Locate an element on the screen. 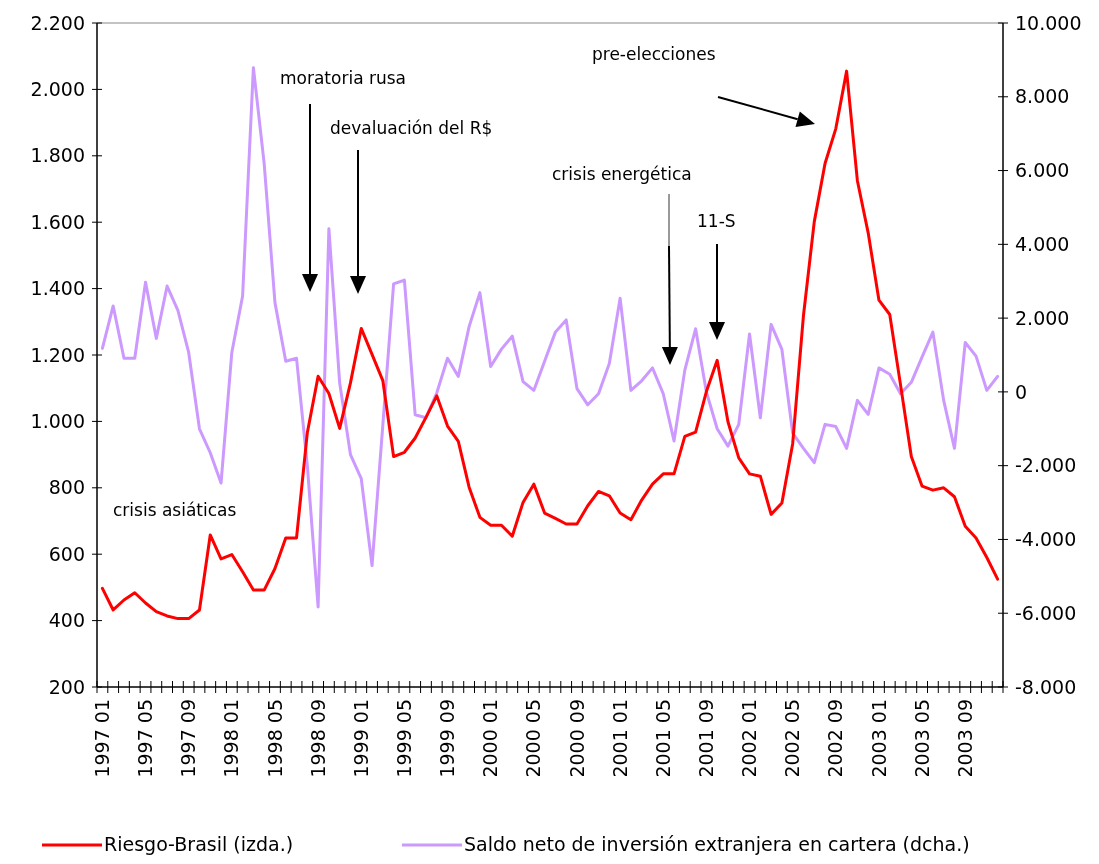 The width and height of the screenshot is (1099, 864). y2-tick-label: 2.000 is located at coordinates (1042, 317).